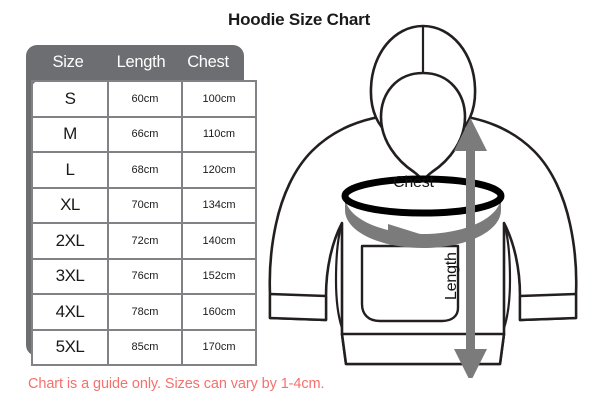 The image size is (600, 411). I want to click on table-row: XL 70cm 134cm, so click(144, 205).